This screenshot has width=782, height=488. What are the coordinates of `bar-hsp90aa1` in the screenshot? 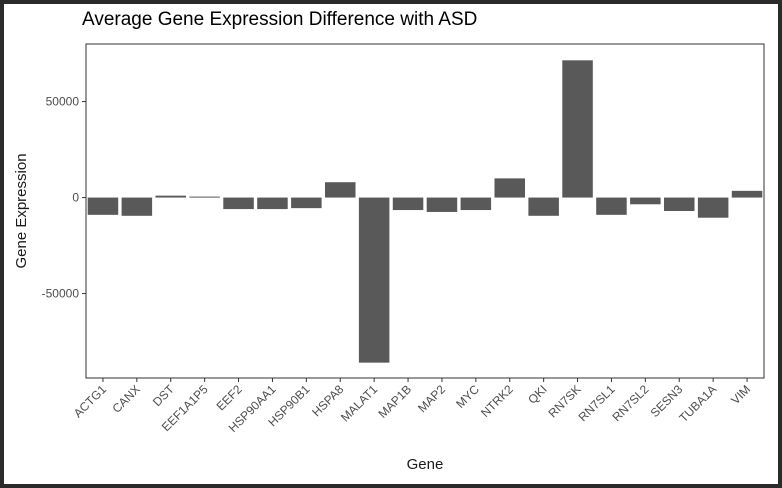 It's located at (272, 203).